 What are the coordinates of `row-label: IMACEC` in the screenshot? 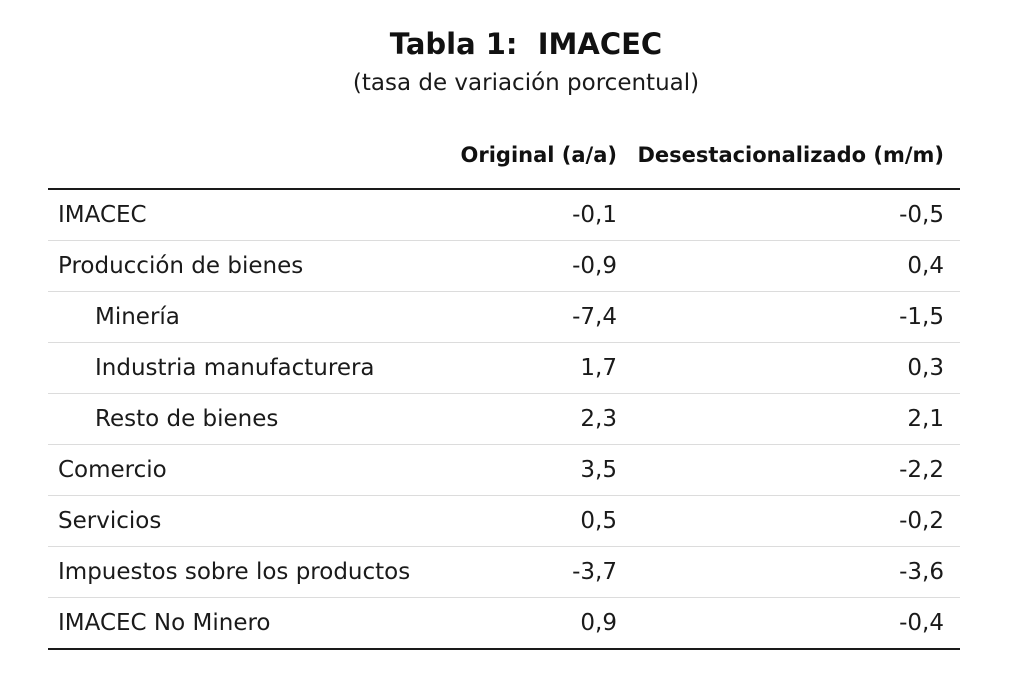 It's located at (102, 215).